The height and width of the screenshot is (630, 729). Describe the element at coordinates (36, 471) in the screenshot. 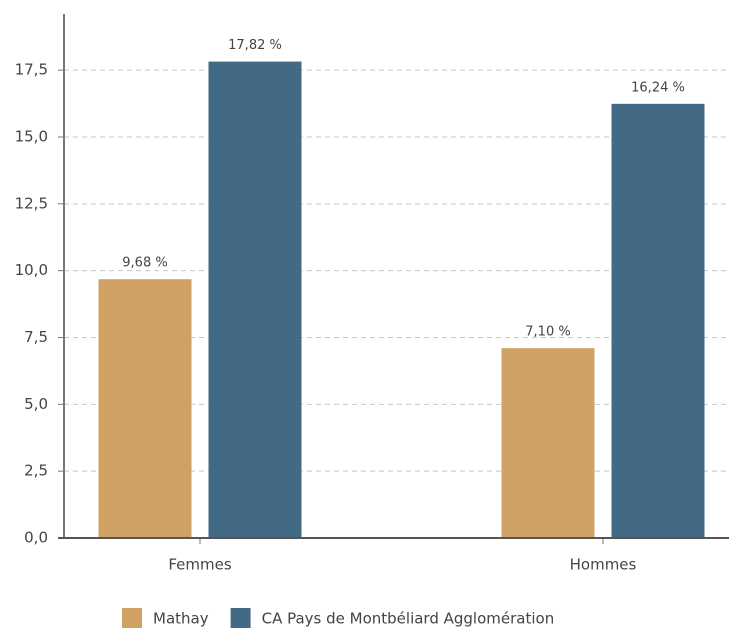

I see `y-tick-label: 2,5` at that location.